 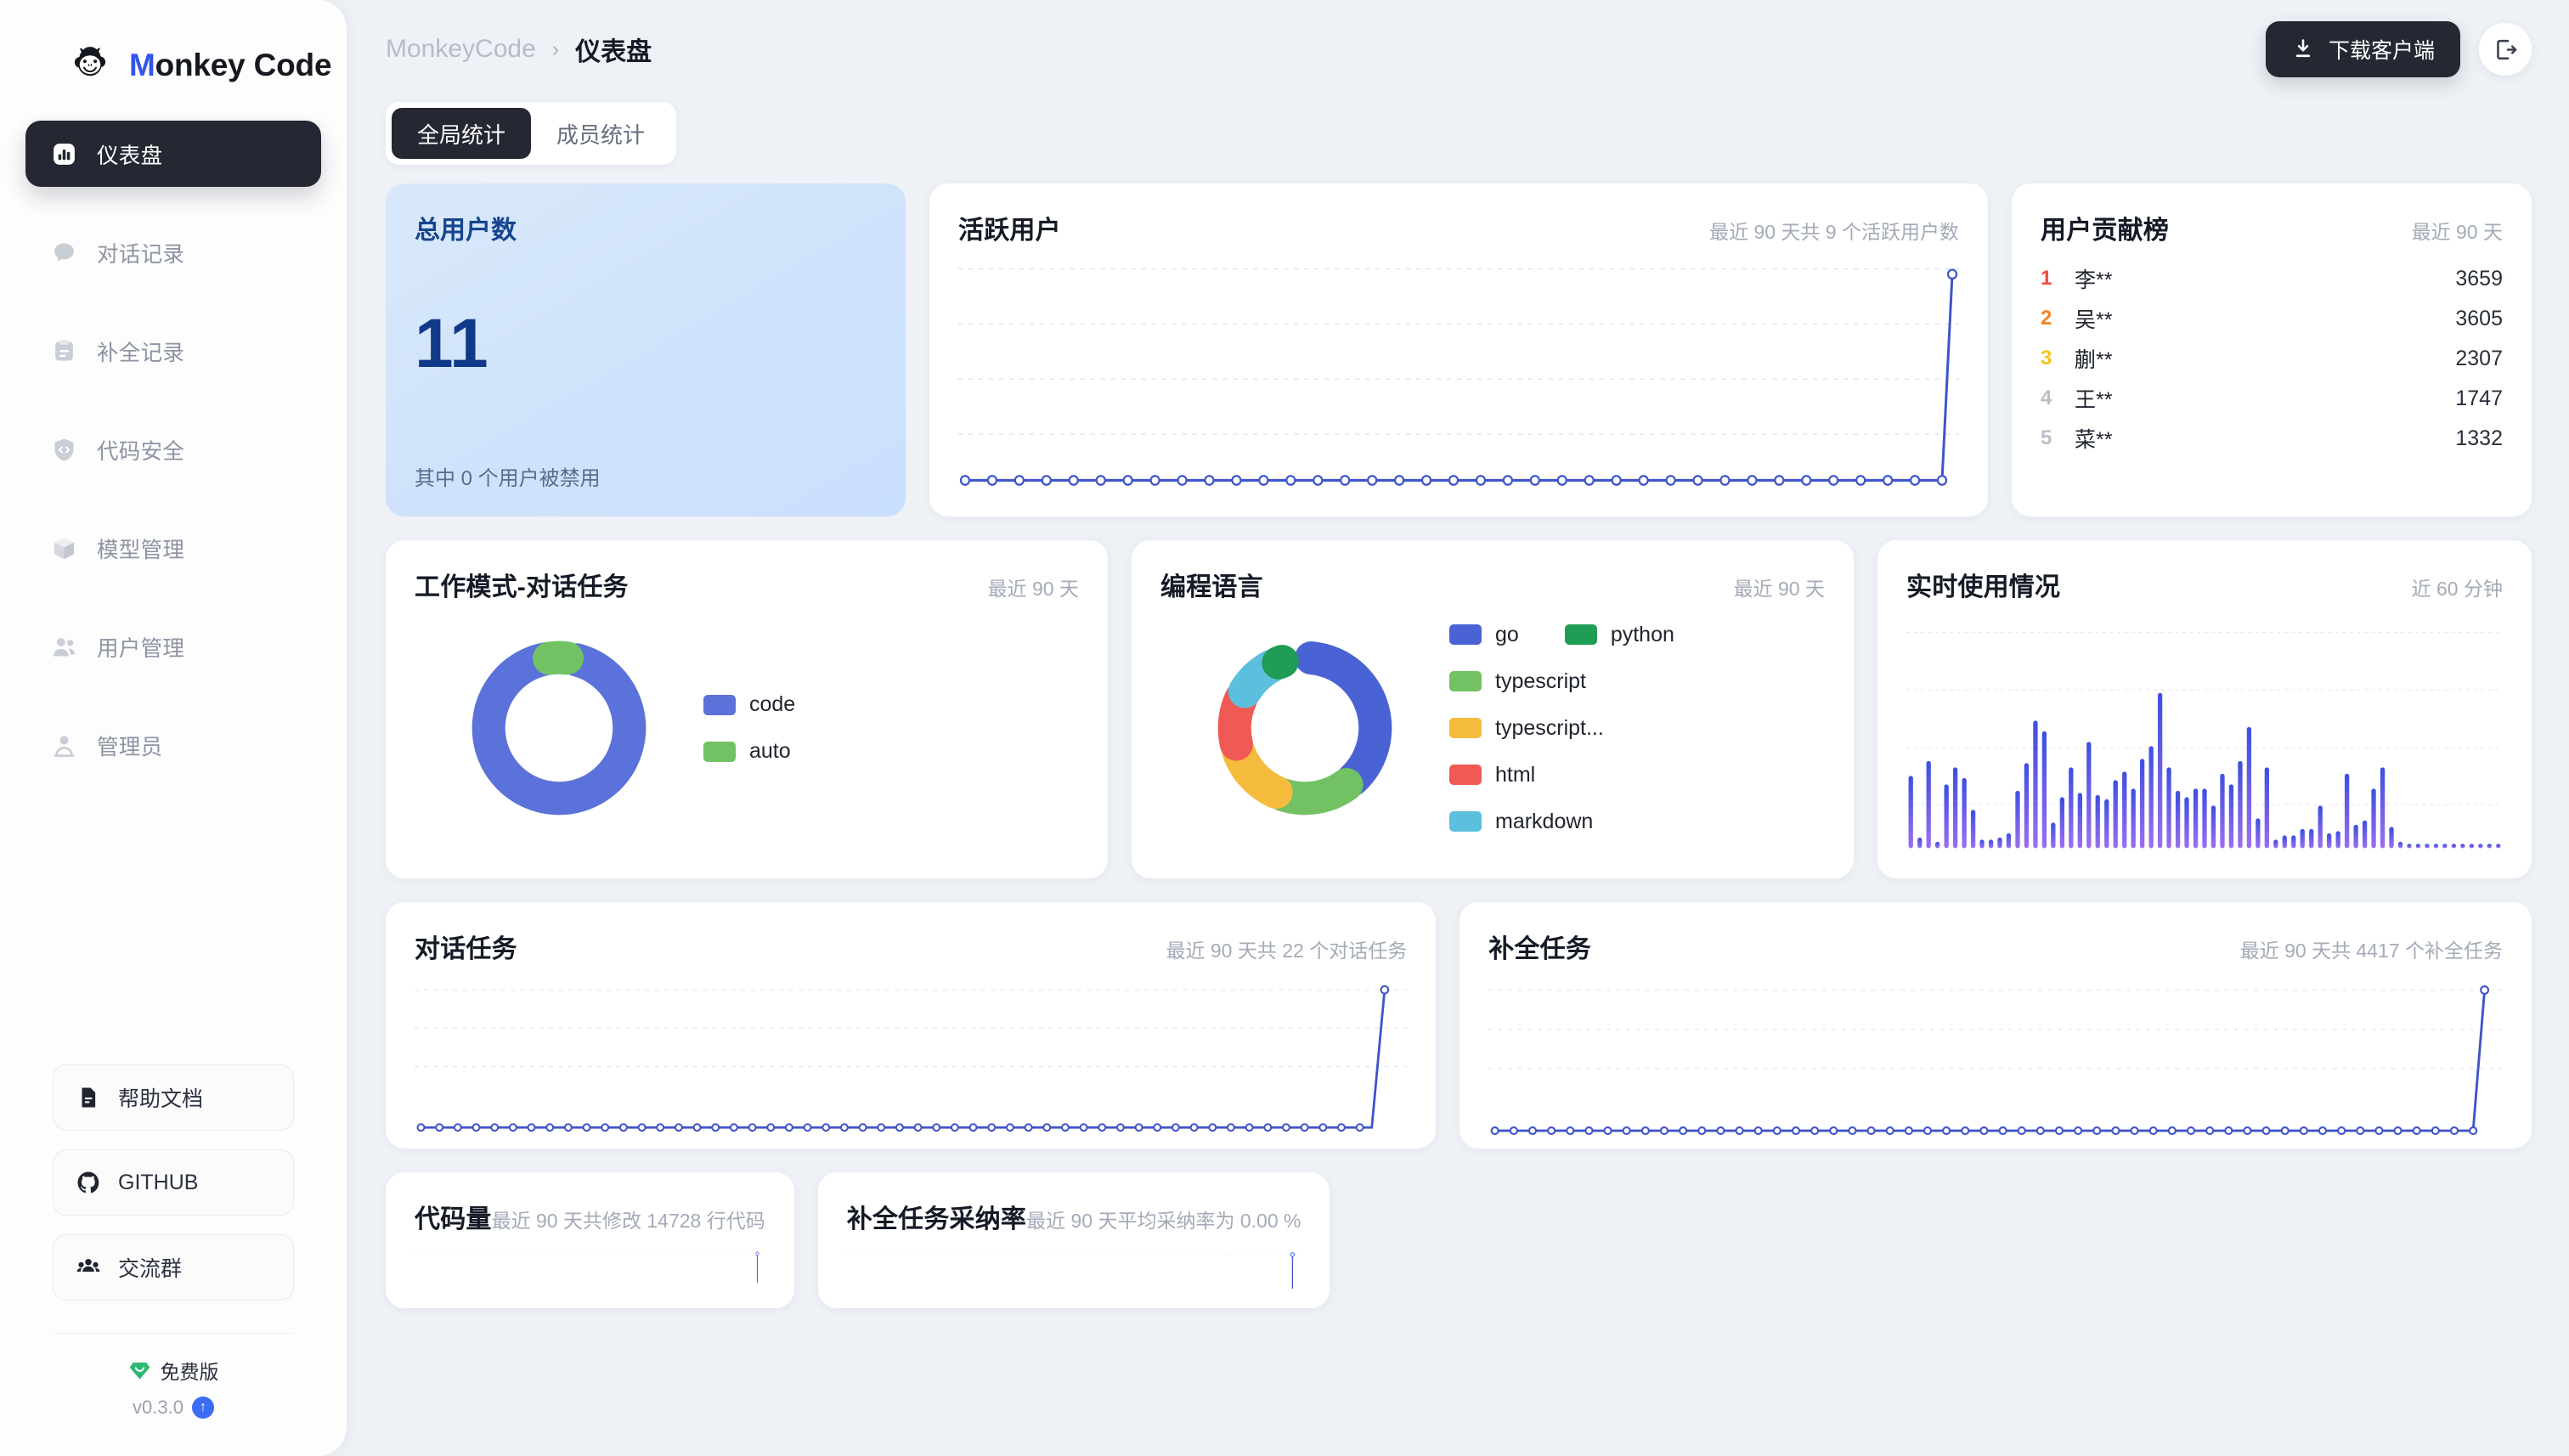 What do you see at coordinates (1611, 682) in the screenshot?
I see `legend-item: typescript` at bounding box center [1611, 682].